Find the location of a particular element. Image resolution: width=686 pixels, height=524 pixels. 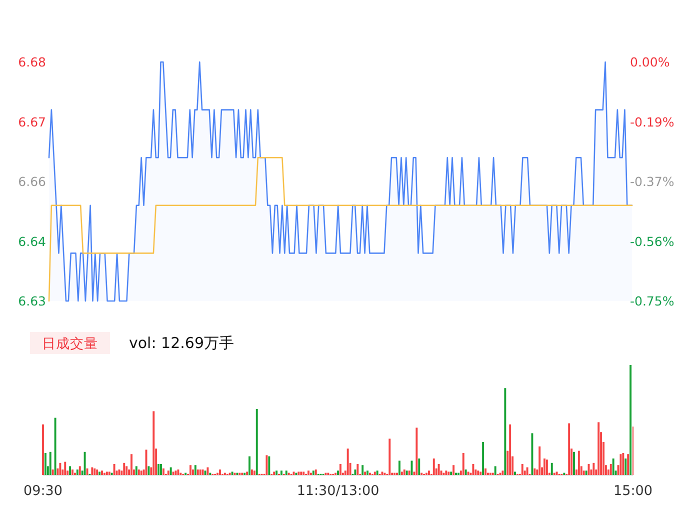

y2-tick-label: -0.19% is located at coordinates (652, 122).